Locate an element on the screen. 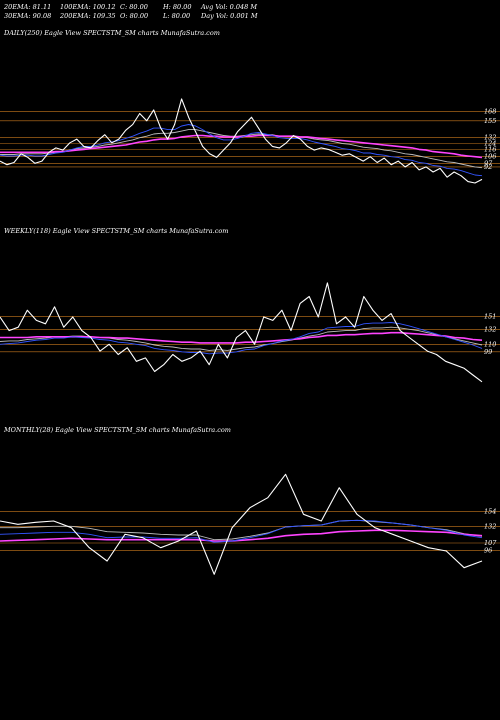  header-low: L: 80.00 is located at coordinates (177, 16).